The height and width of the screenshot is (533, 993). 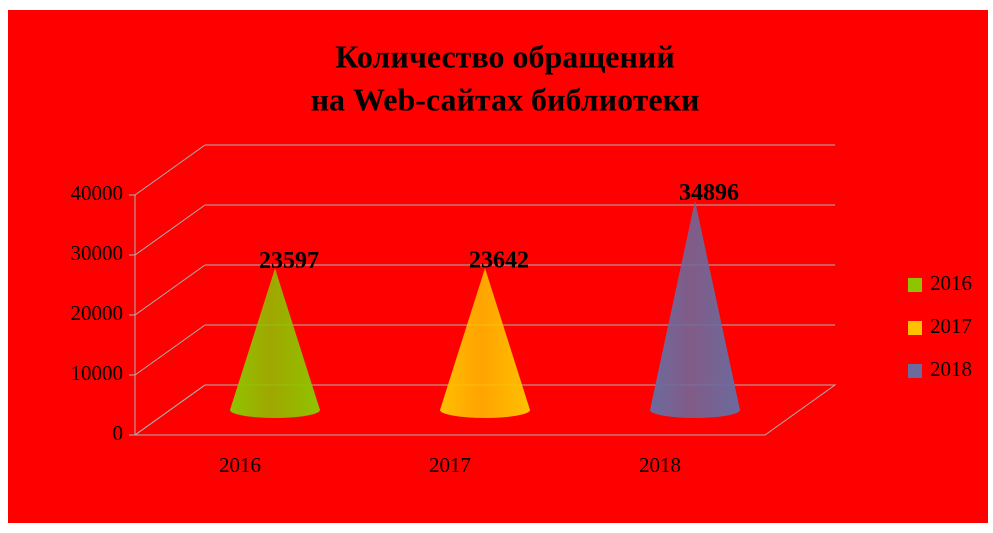 I want to click on chart-title: Количество обращений, so click(x=505, y=56).